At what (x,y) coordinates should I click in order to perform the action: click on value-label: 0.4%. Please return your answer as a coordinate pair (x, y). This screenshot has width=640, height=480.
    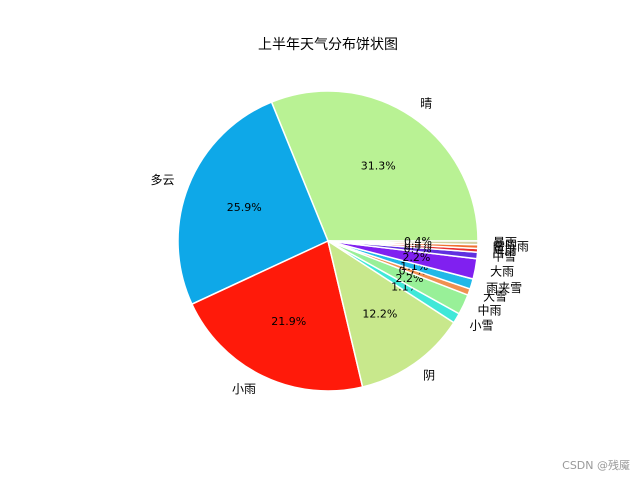
    Looking at the image, I should click on (418, 241).